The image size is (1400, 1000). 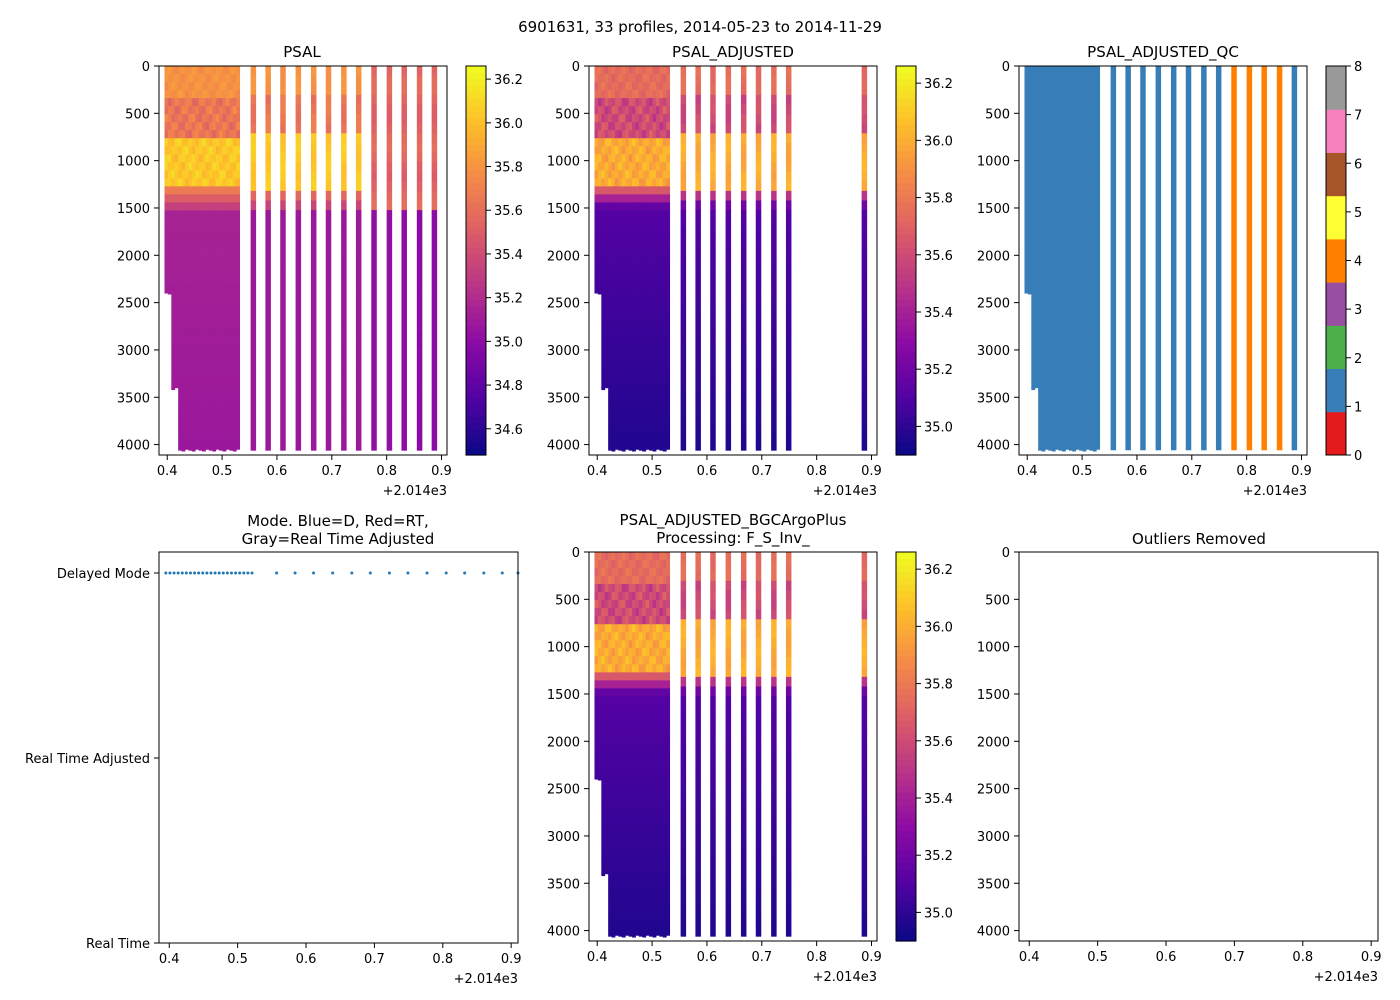 What do you see at coordinates (476, 219) in the screenshot?
I see `colorbar-band` at bounding box center [476, 219].